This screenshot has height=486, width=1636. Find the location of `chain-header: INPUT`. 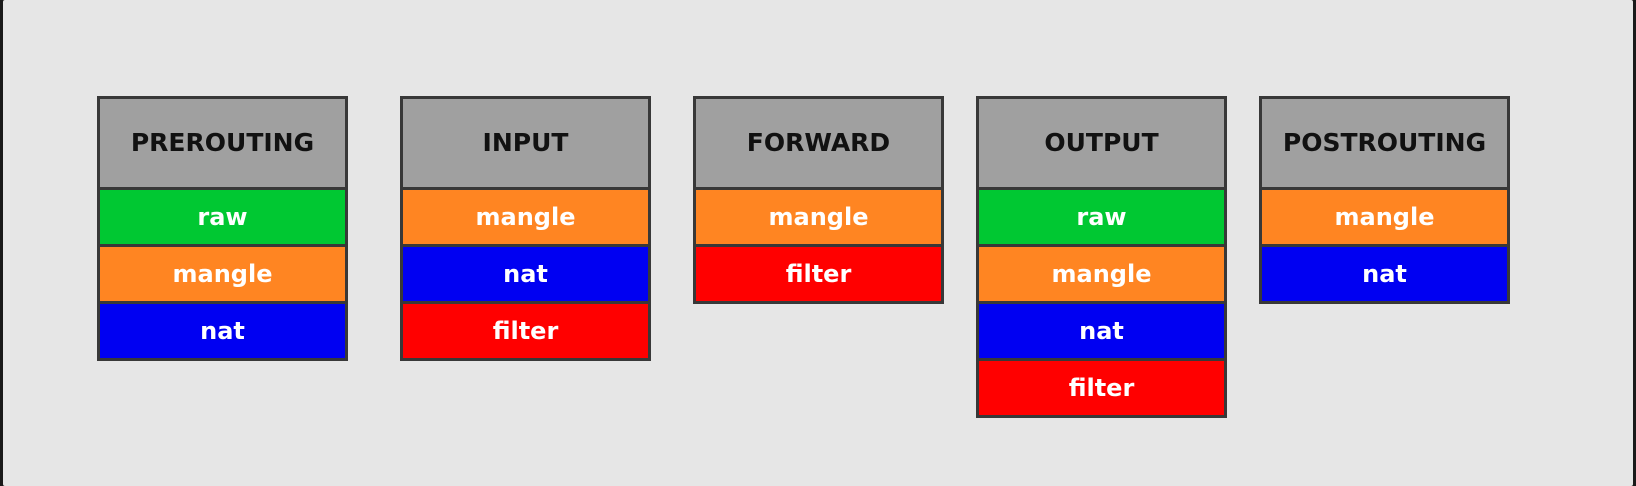

chain-header: INPUT is located at coordinates (525, 143).